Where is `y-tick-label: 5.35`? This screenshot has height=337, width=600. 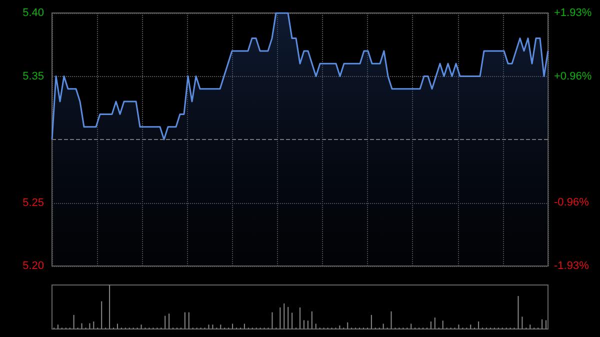 y-tick-label: 5.35 is located at coordinates (33, 76).